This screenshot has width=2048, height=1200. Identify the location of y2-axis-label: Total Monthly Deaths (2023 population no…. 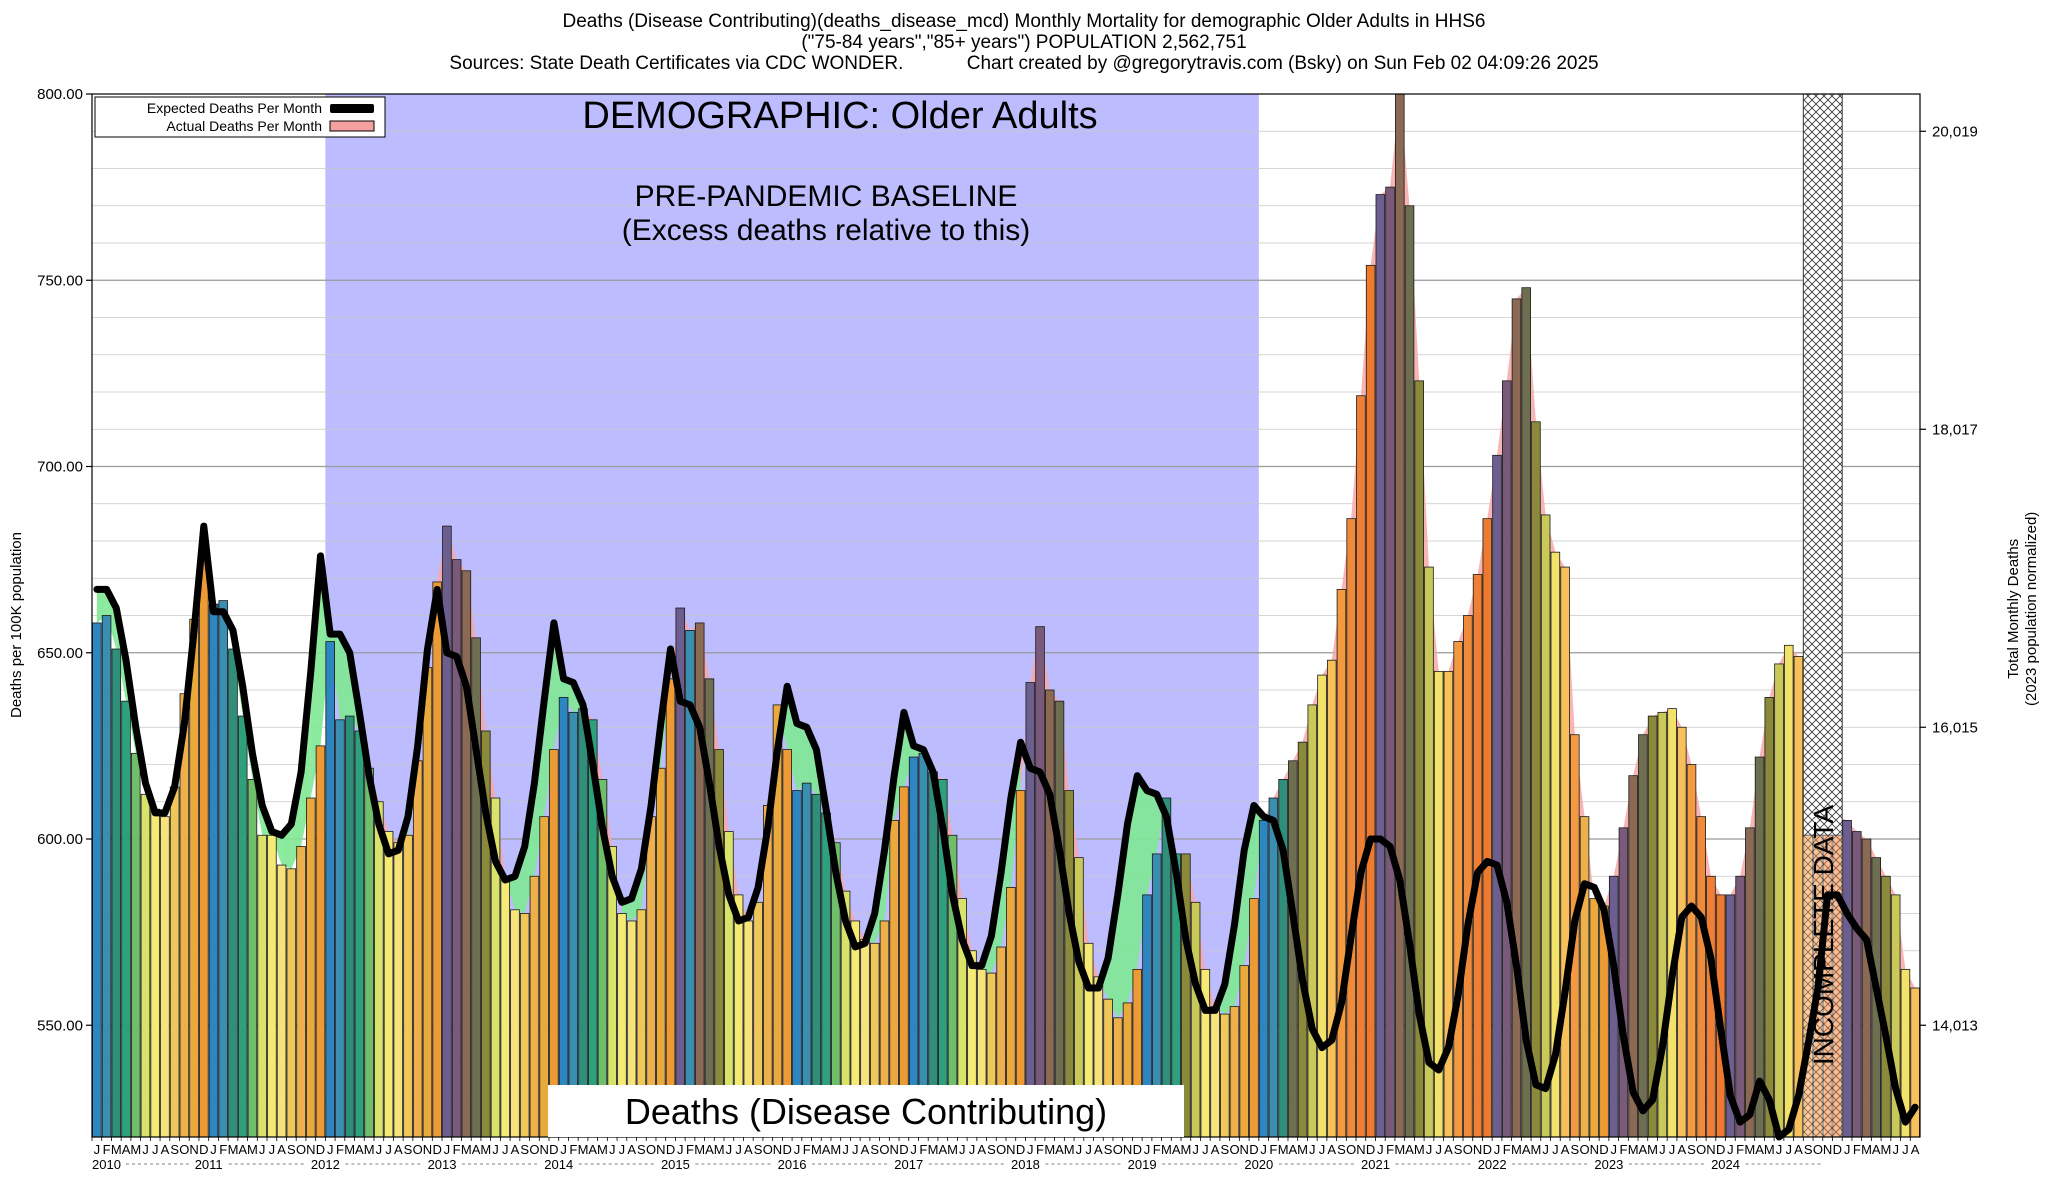
(2023, 609).